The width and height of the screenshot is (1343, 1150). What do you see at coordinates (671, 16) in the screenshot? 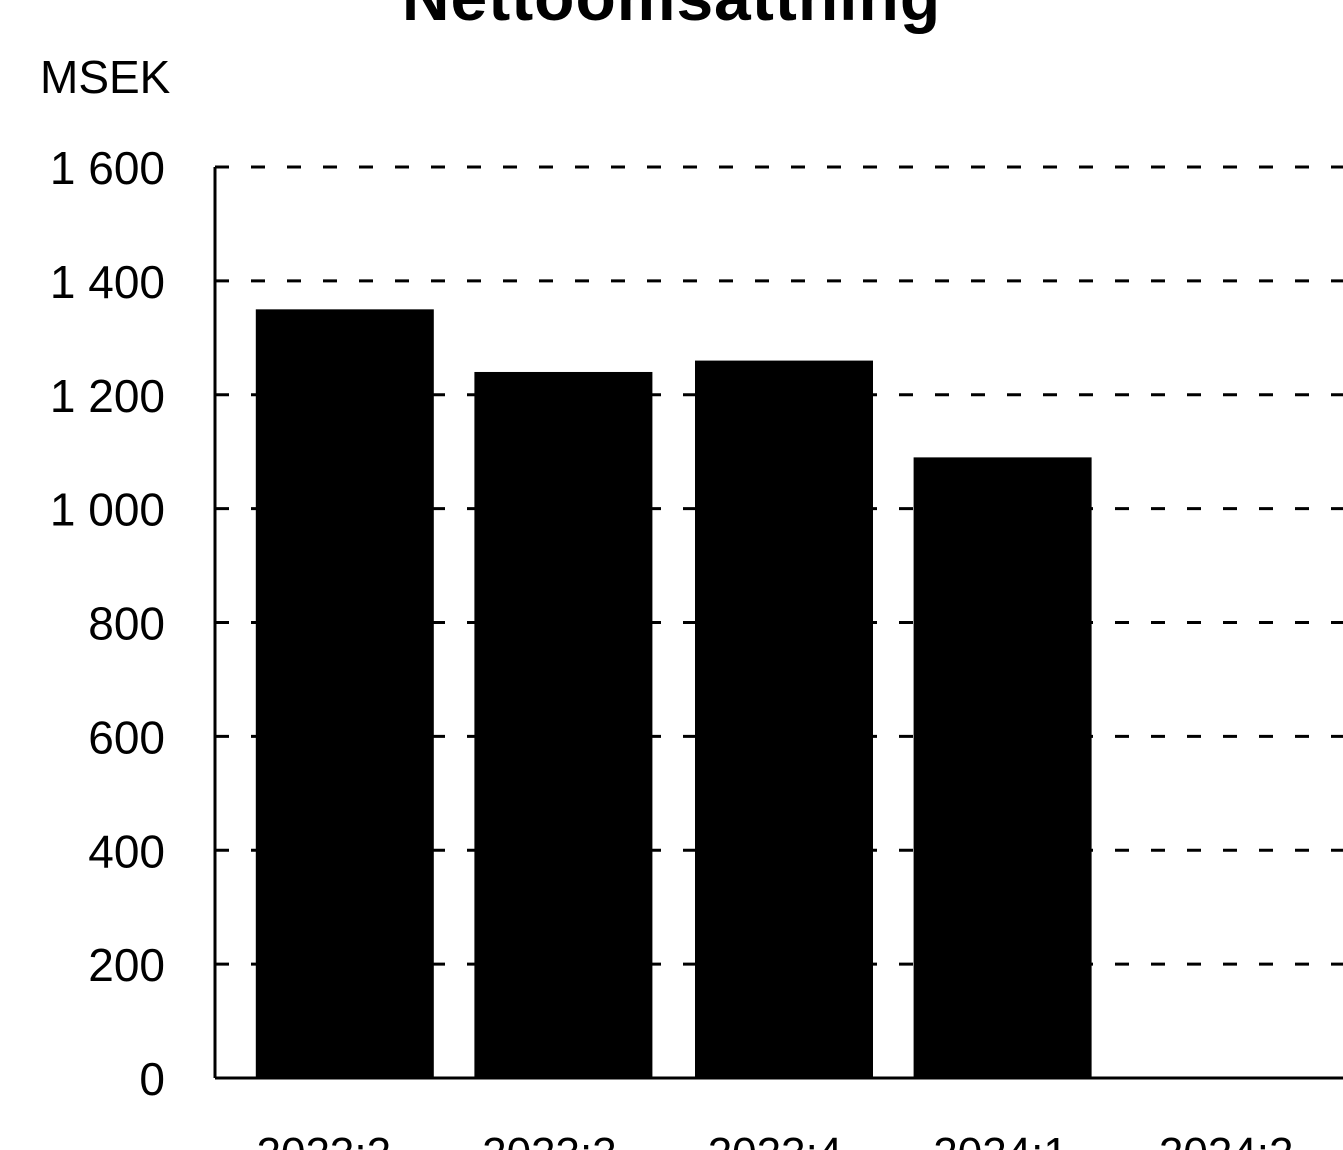
I see `chart-title: Nettoomsättning` at bounding box center [671, 16].